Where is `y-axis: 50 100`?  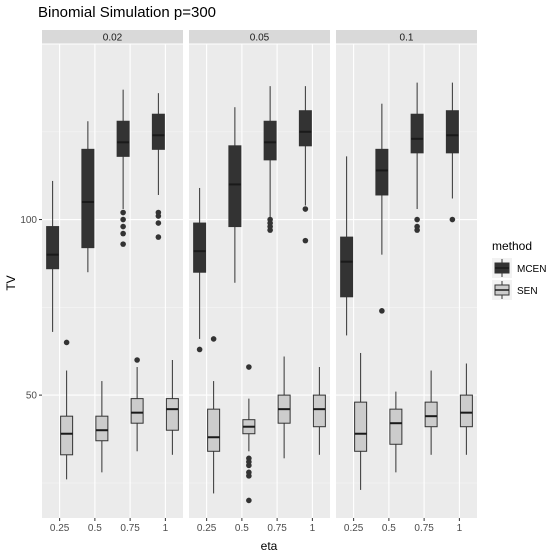
y-axis: 50 100 is located at coordinates (31, 308).